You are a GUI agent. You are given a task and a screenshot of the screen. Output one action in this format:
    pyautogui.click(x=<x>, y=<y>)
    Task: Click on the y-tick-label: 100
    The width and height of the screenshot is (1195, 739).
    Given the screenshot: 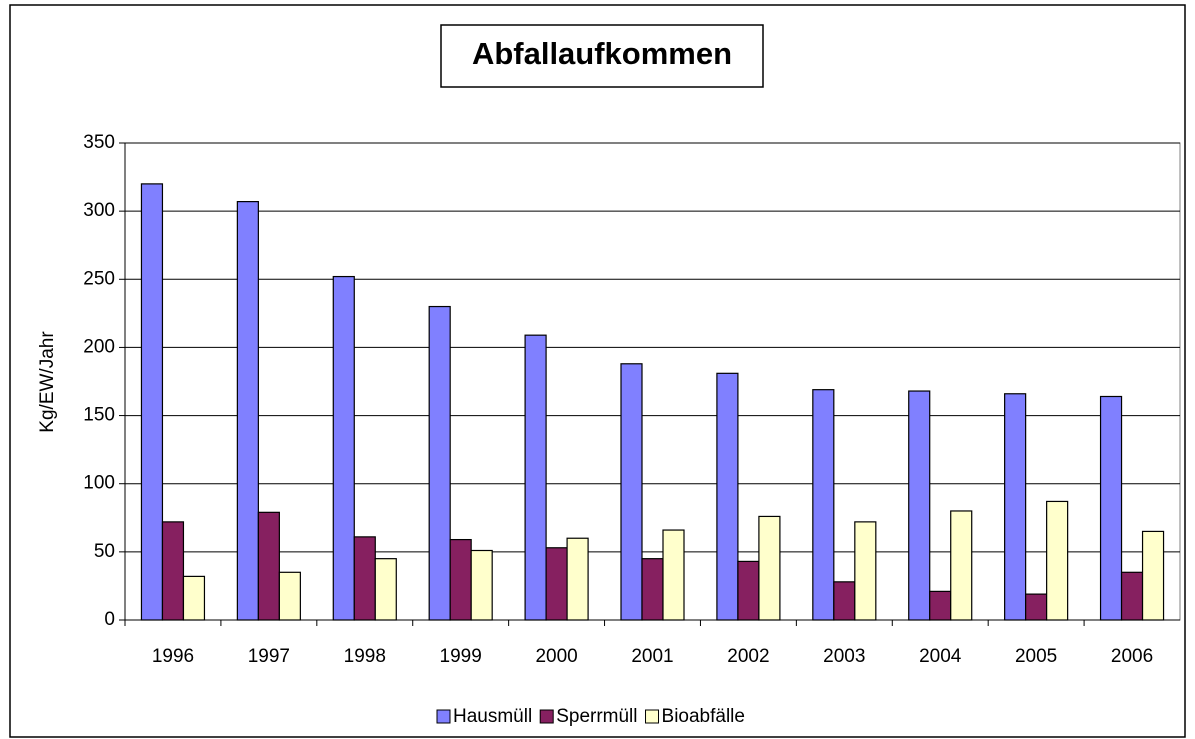 What is the action you would take?
    pyautogui.click(x=99, y=483)
    